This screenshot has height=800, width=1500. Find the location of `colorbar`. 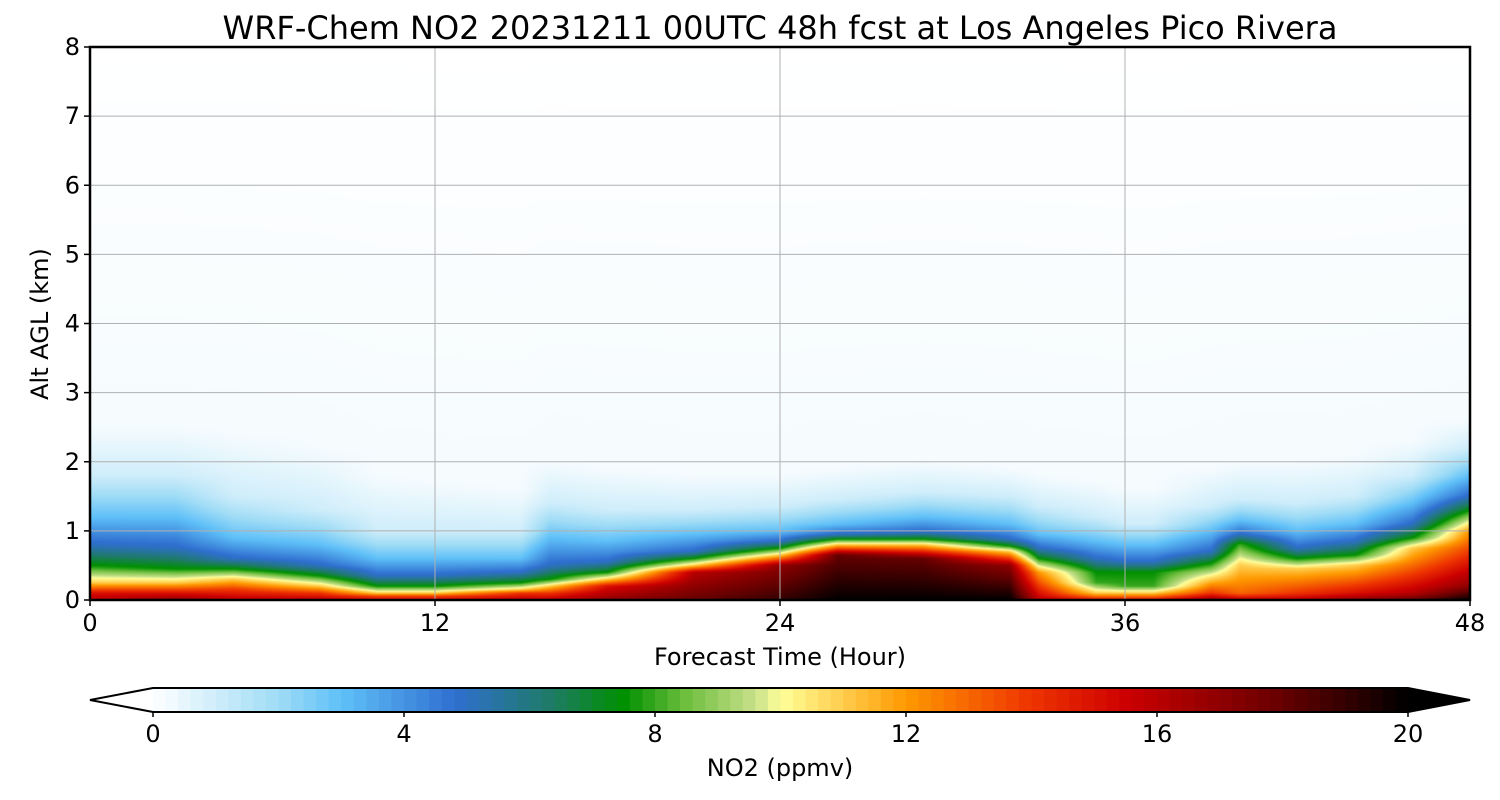

colorbar is located at coordinates (780, 700).